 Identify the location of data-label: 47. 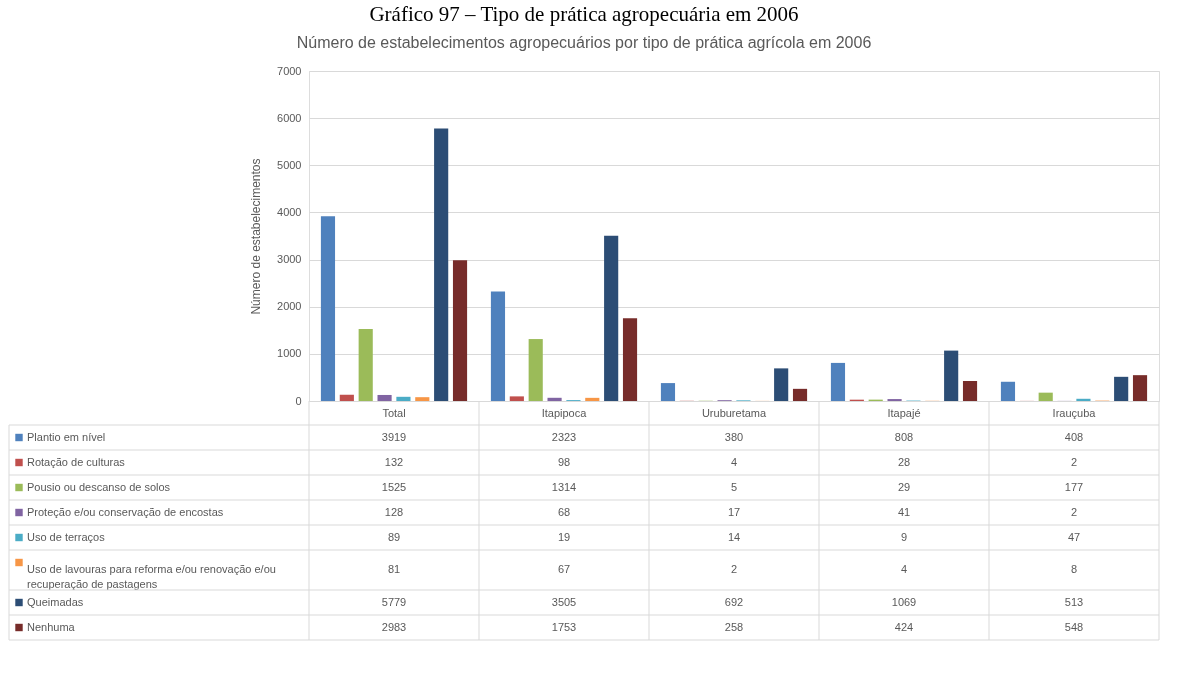
(1074, 536).